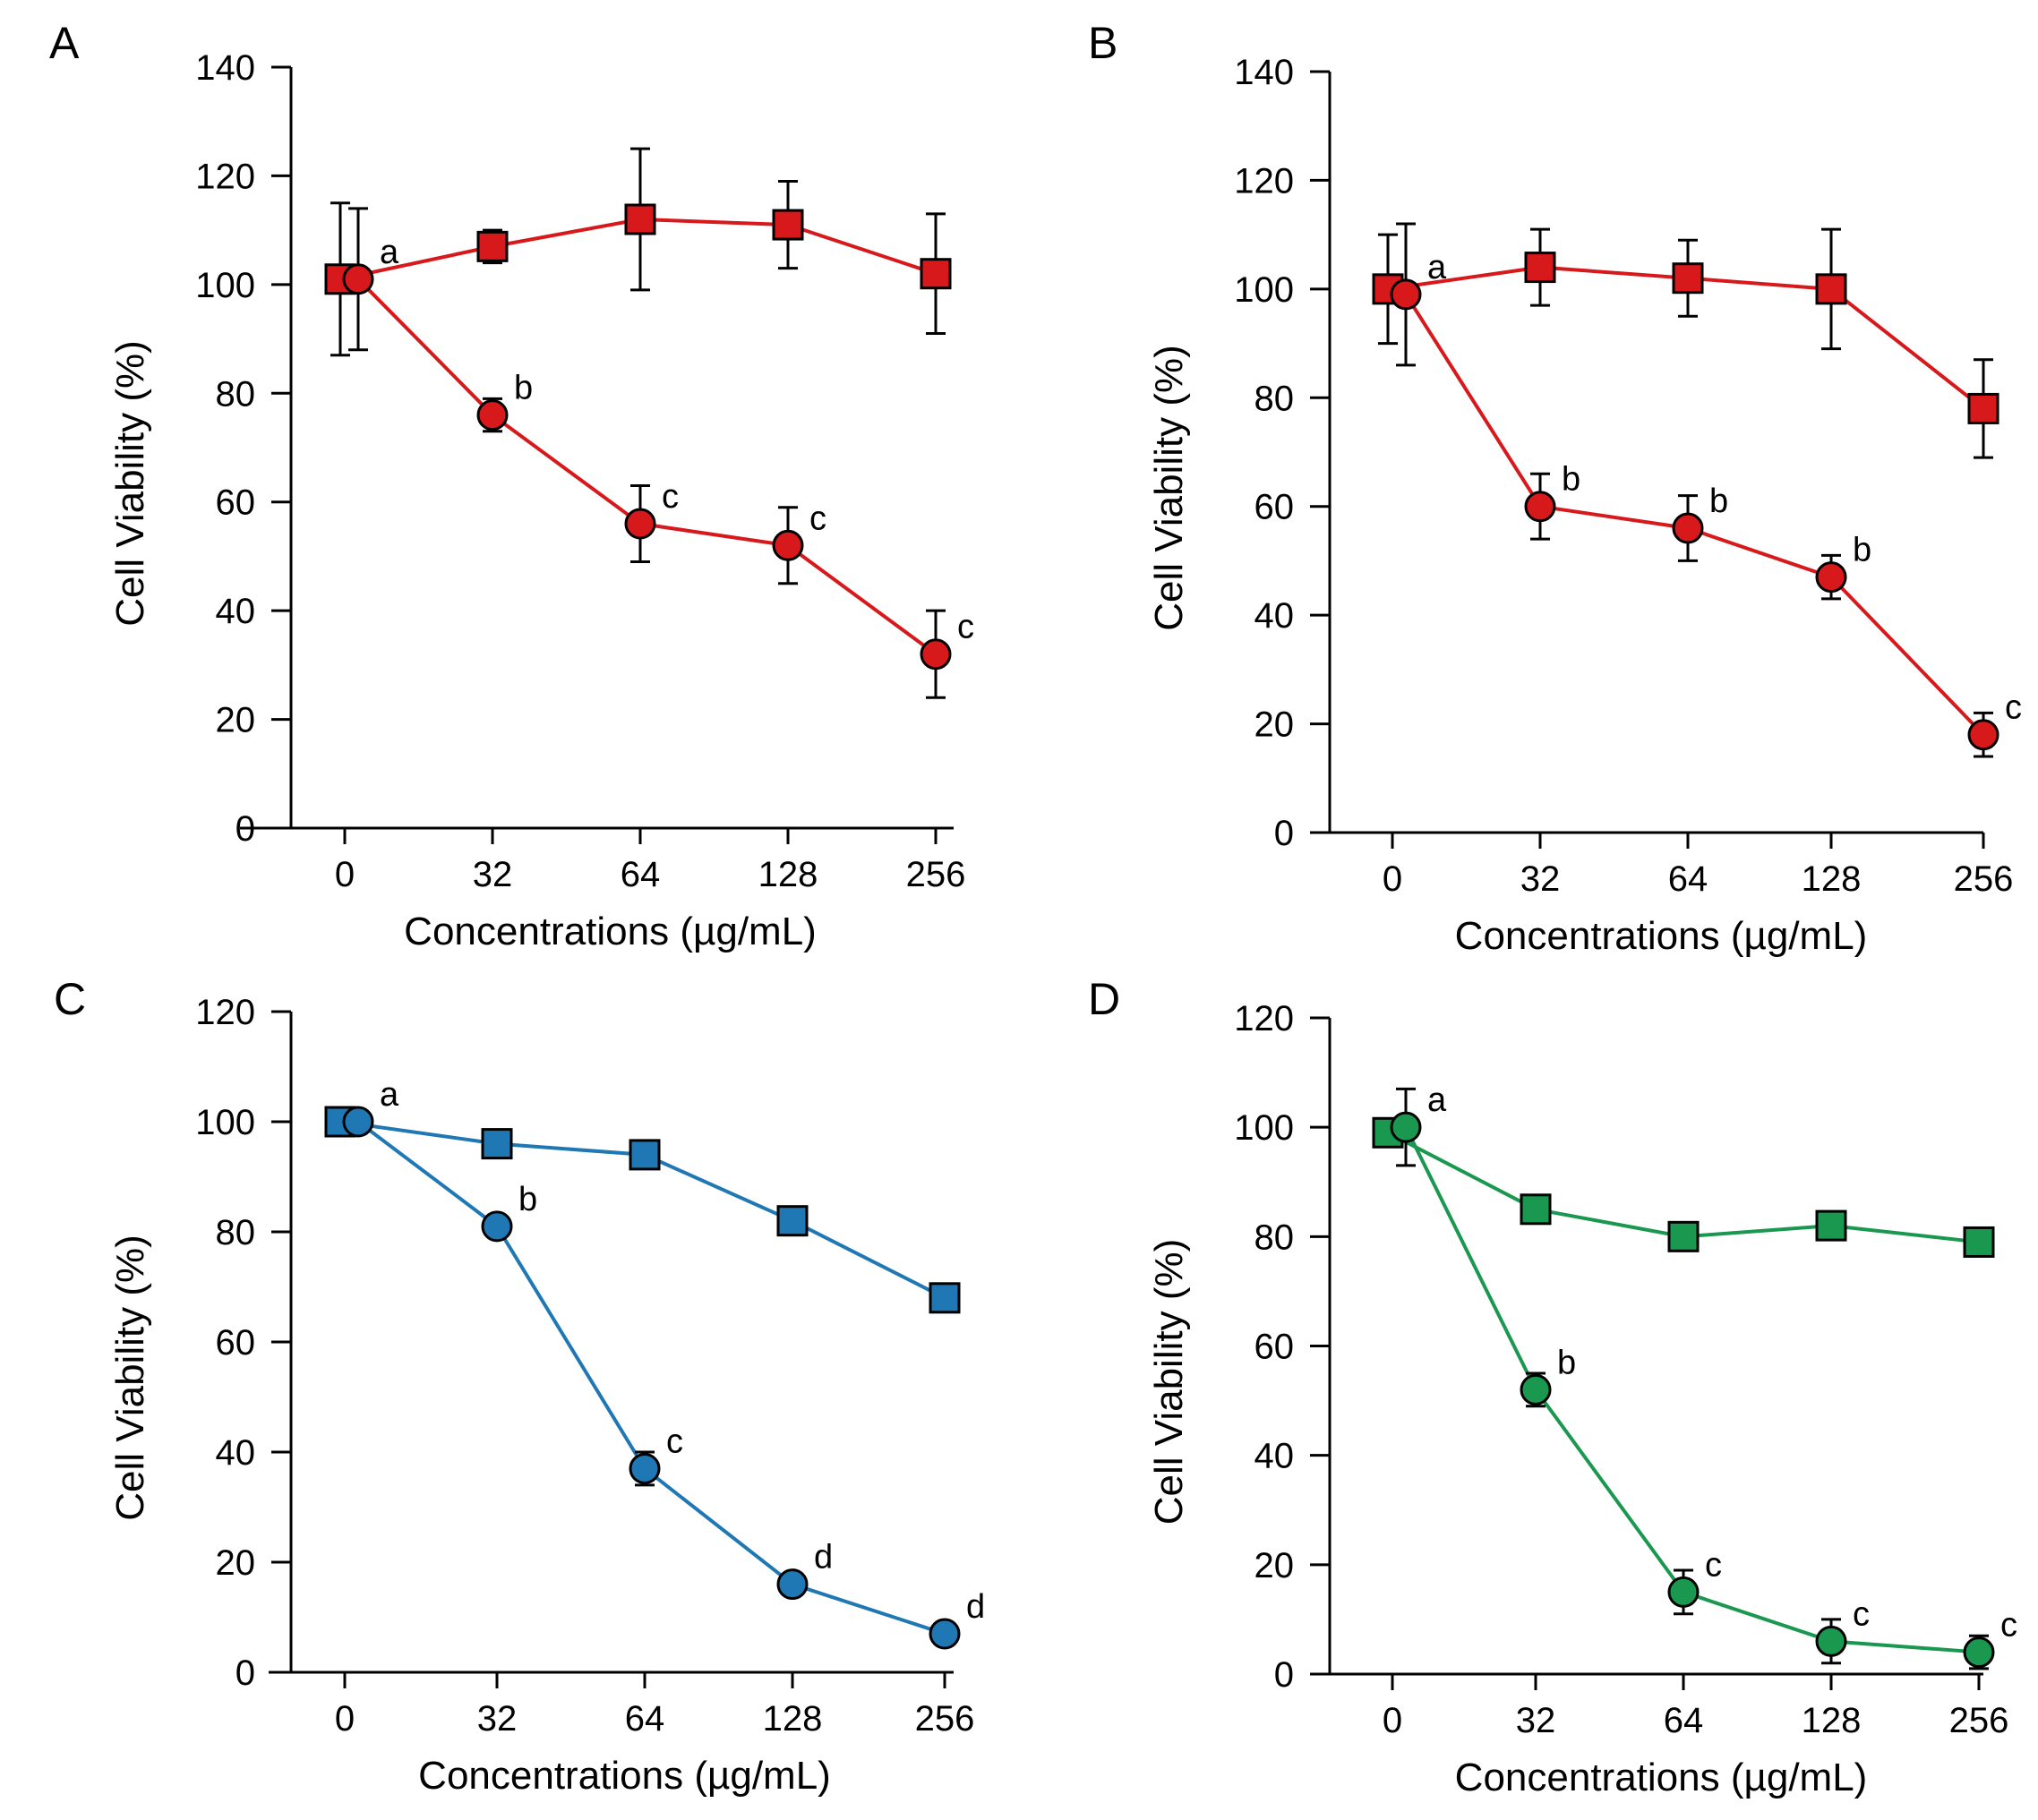  I want to click on y-tick-label: 140, so click(1264, 73).